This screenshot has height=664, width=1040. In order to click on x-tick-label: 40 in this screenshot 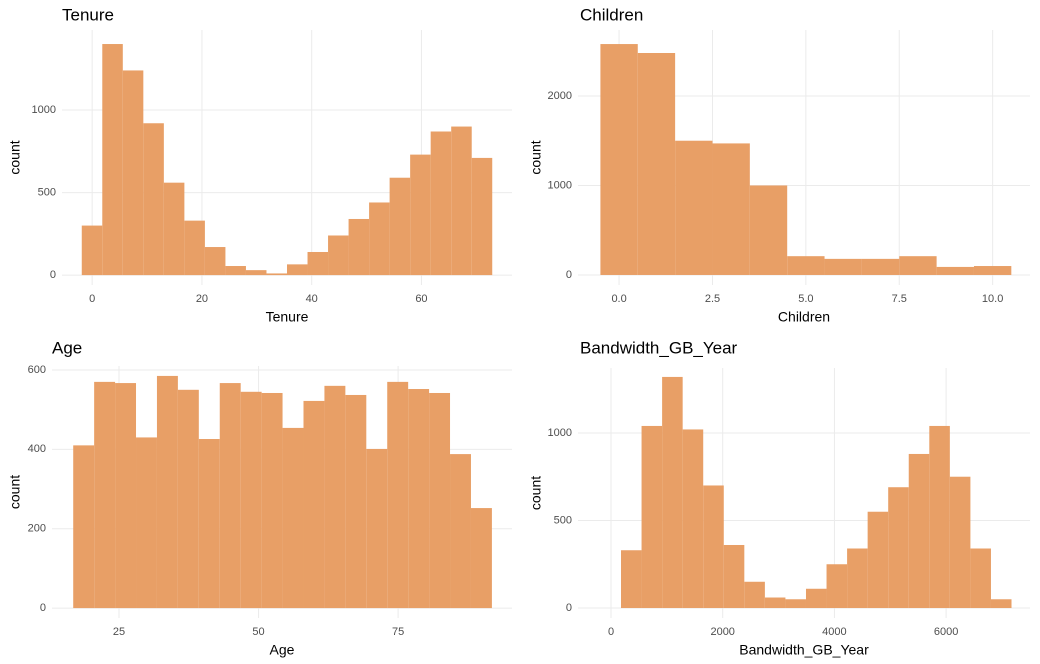, I will do `click(312, 299)`.